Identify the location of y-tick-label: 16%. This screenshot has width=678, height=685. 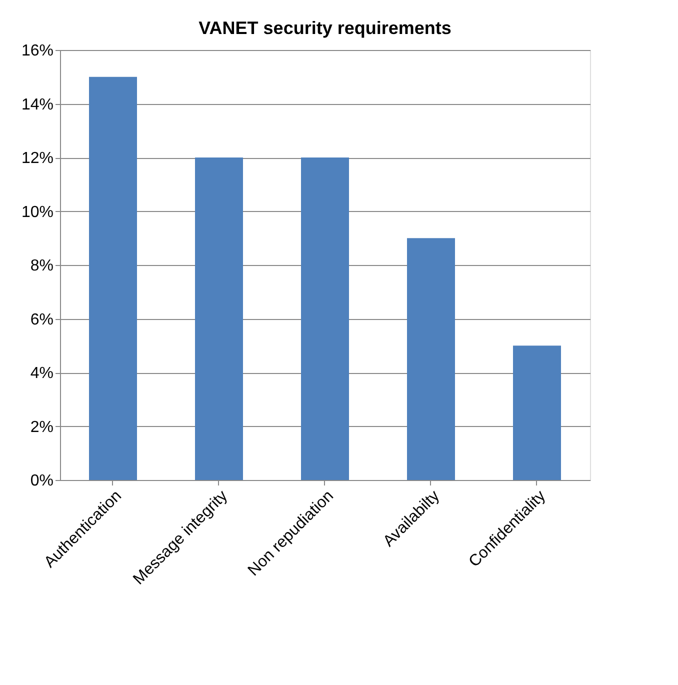
(37, 51).